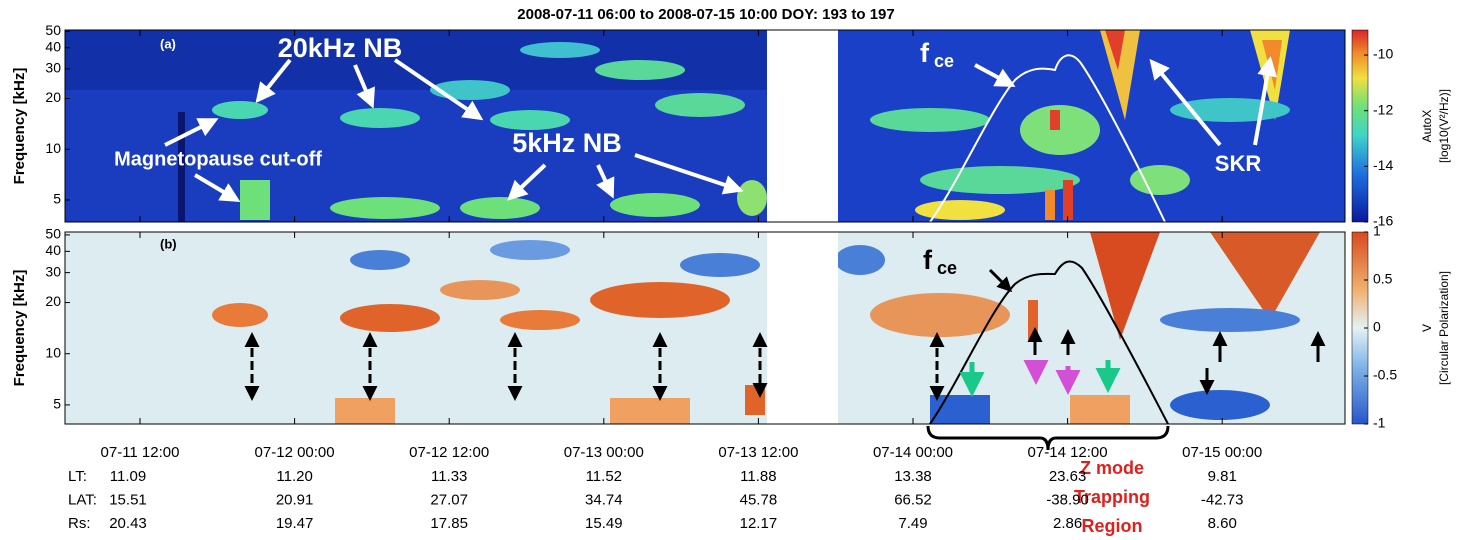  Describe the element at coordinates (168, 43) in the screenshot. I see `panel-label: (a)` at that location.